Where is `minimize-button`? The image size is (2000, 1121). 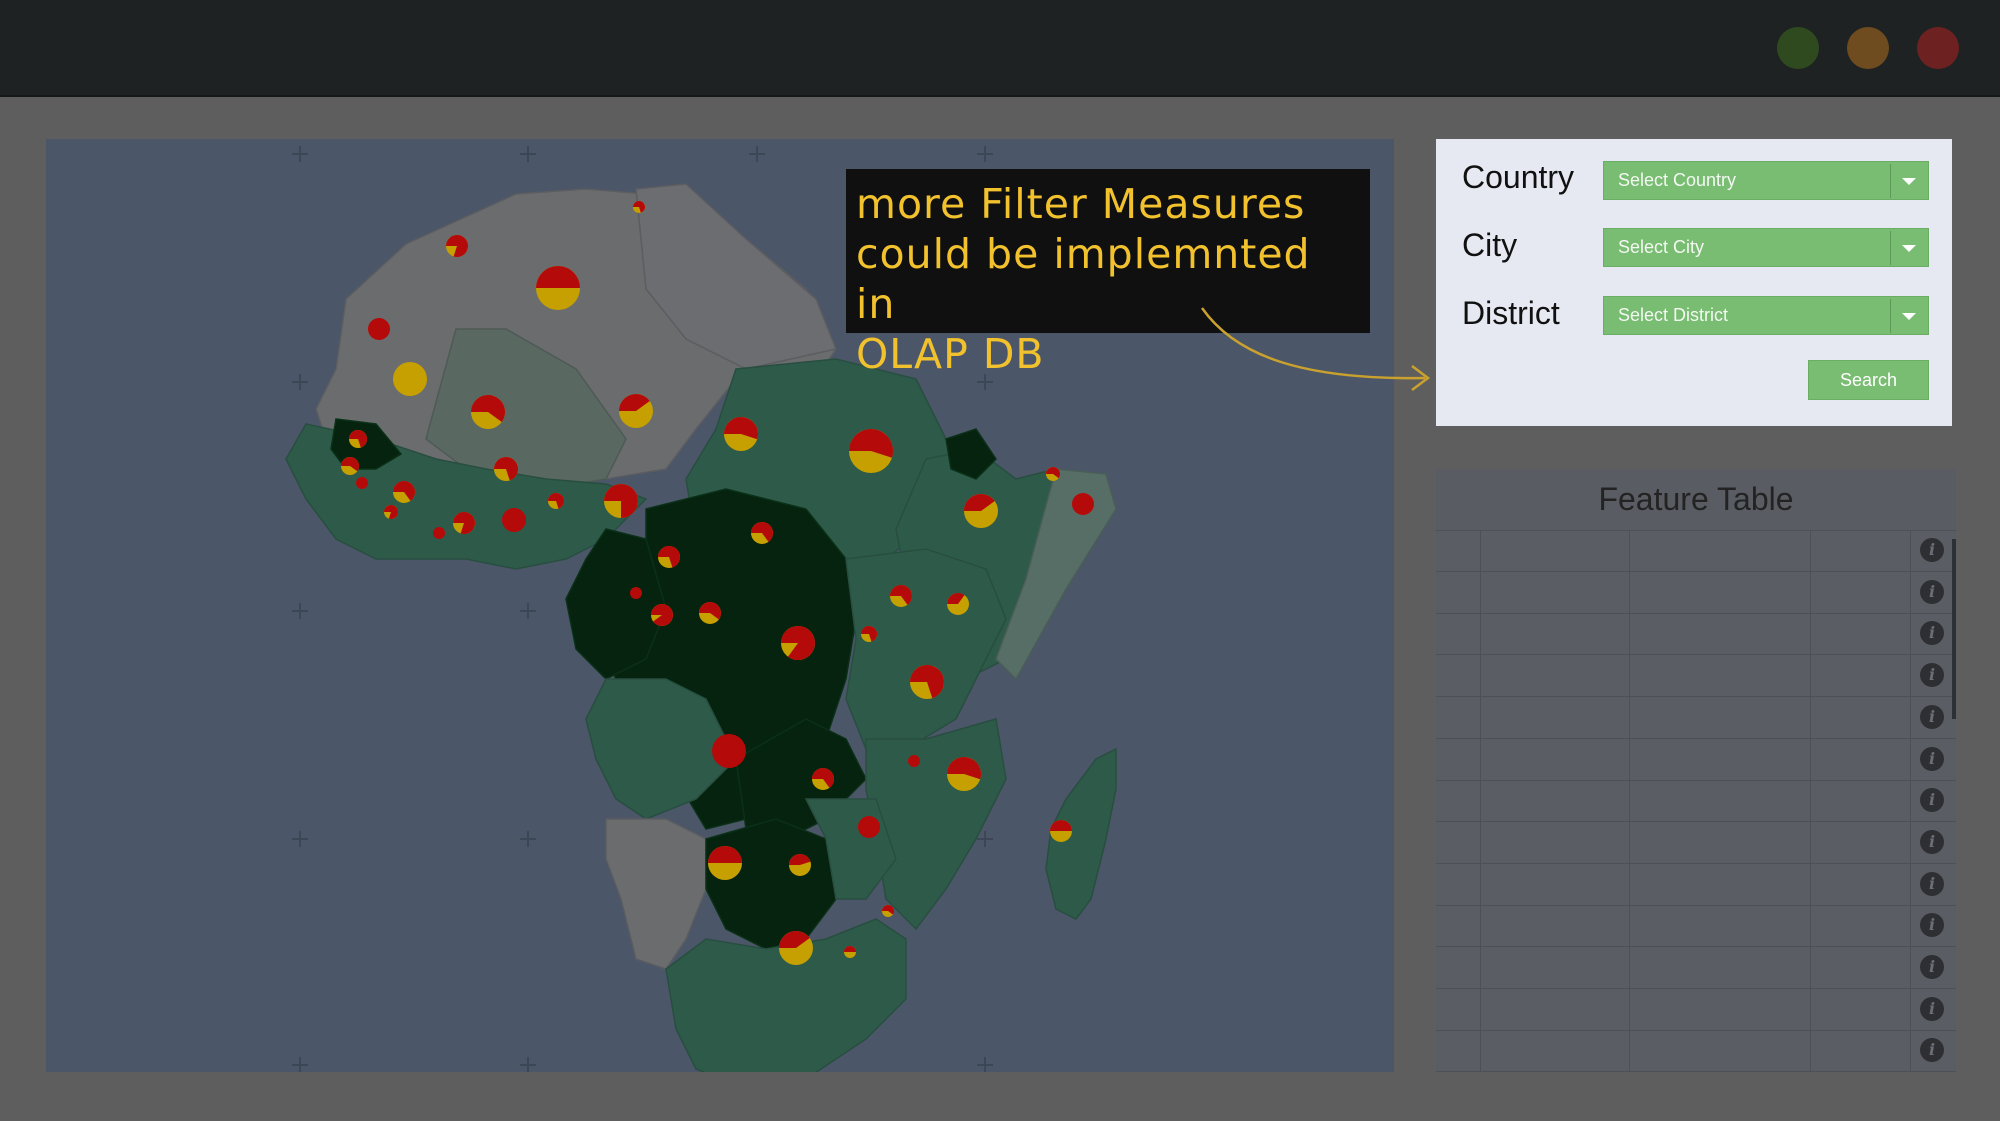 minimize-button is located at coordinates (1868, 48).